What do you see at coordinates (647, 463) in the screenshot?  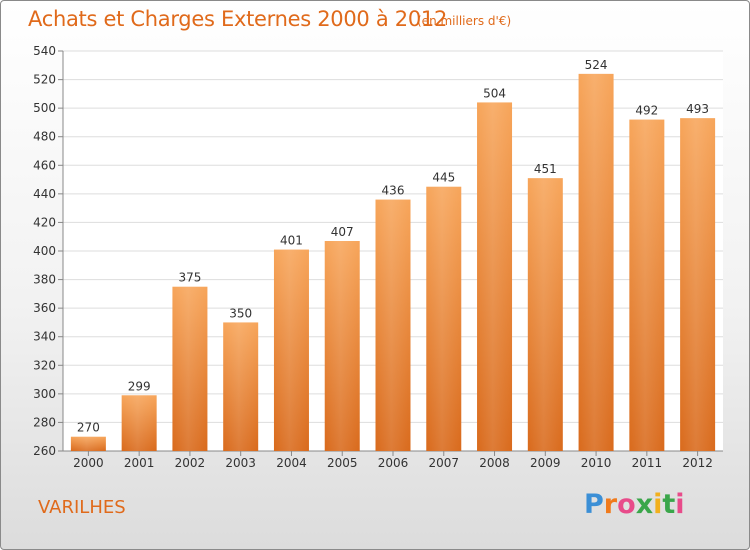 I see `x-tick-label: 2011` at bounding box center [647, 463].